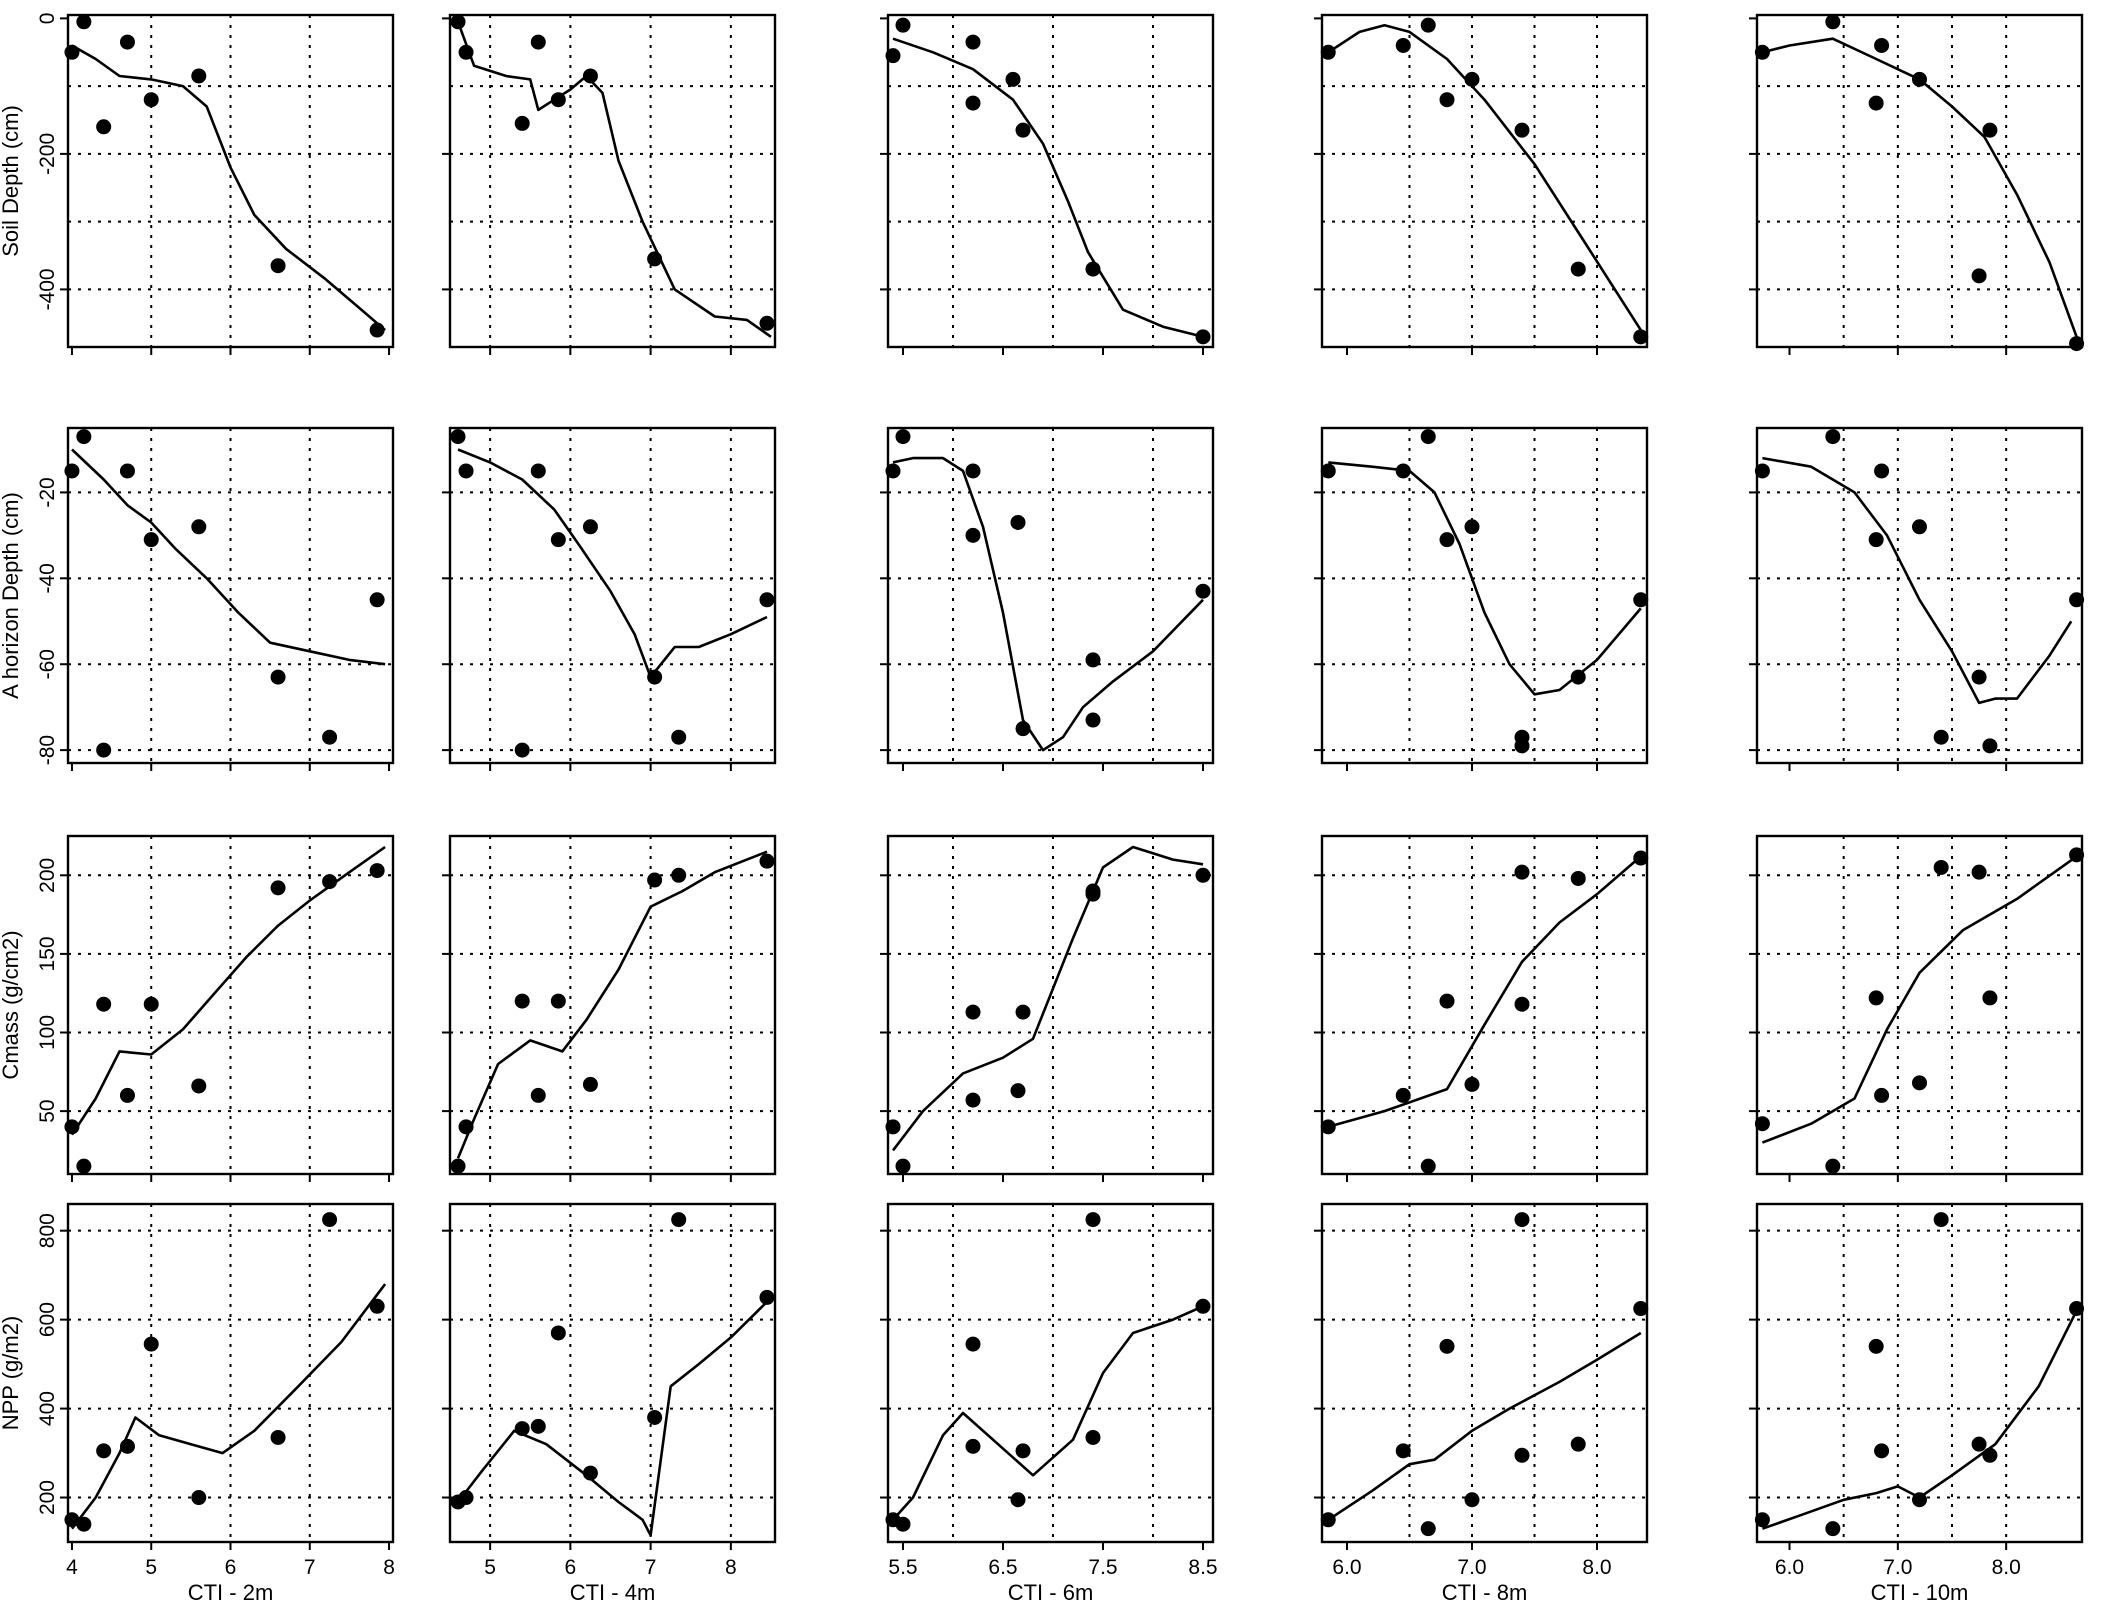 The width and height of the screenshot is (2104, 1606). I want to click on x-tick-label: 5.5, so click(902, 1567).